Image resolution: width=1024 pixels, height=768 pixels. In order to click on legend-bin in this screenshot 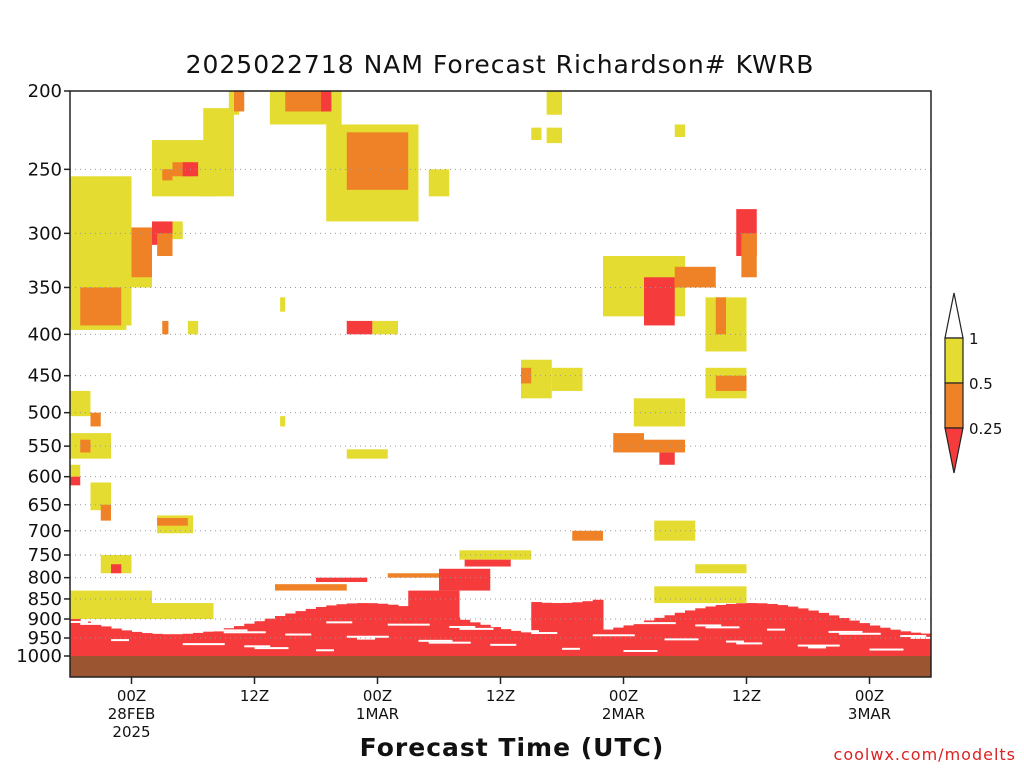, I will do `click(954, 450)`.